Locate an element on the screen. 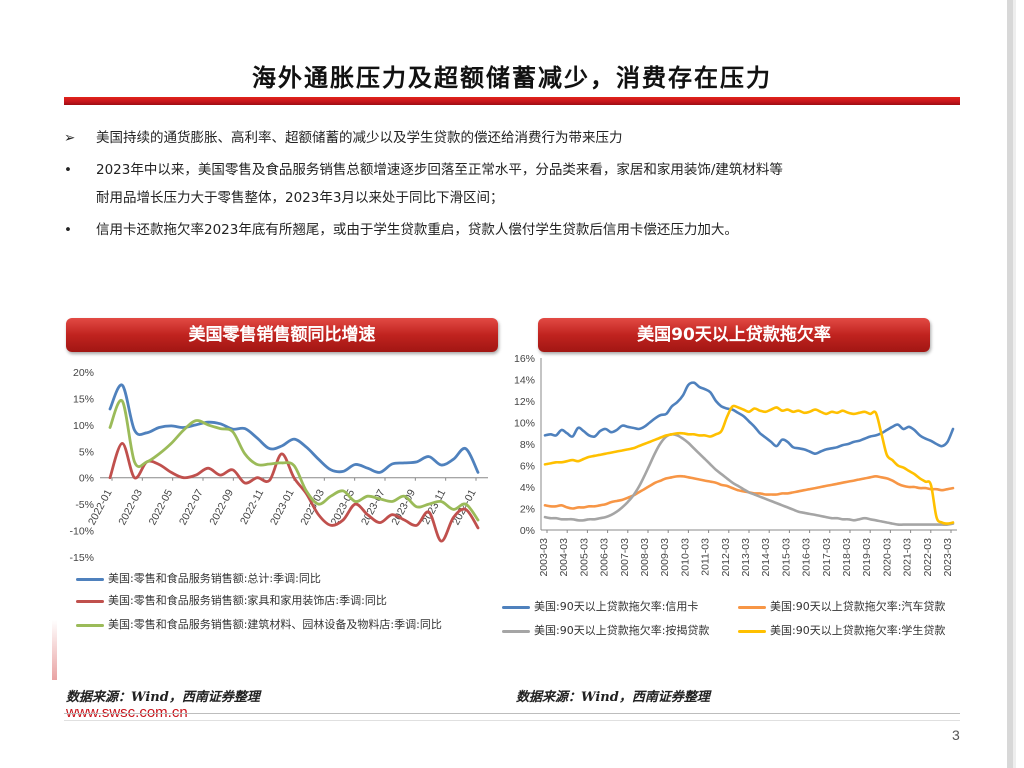 The height and width of the screenshot is (768, 1024). x-tick-label: 2013-03 is located at coordinates (746, 557).